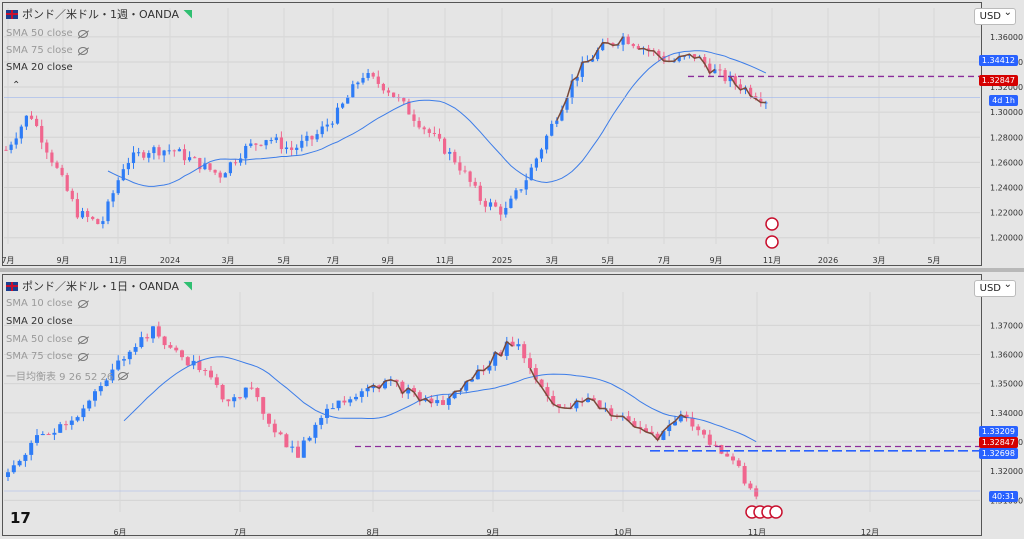 The height and width of the screenshot is (539, 1024). I want to click on legend-sma50-top: SMA 50 close, so click(47, 33).